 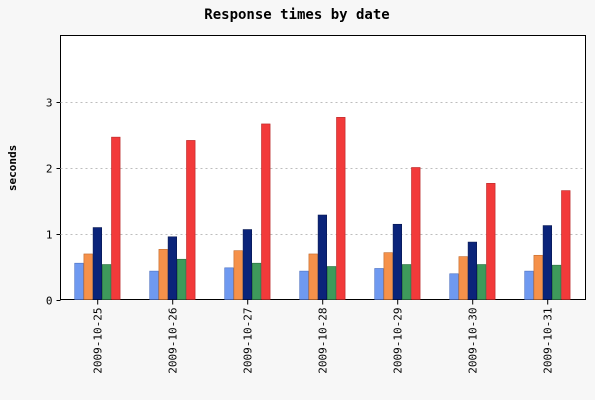 What do you see at coordinates (53, 202) in the screenshot?
I see `y-axis-ticks: 0 1 2 3` at bounding box center [53, 202].